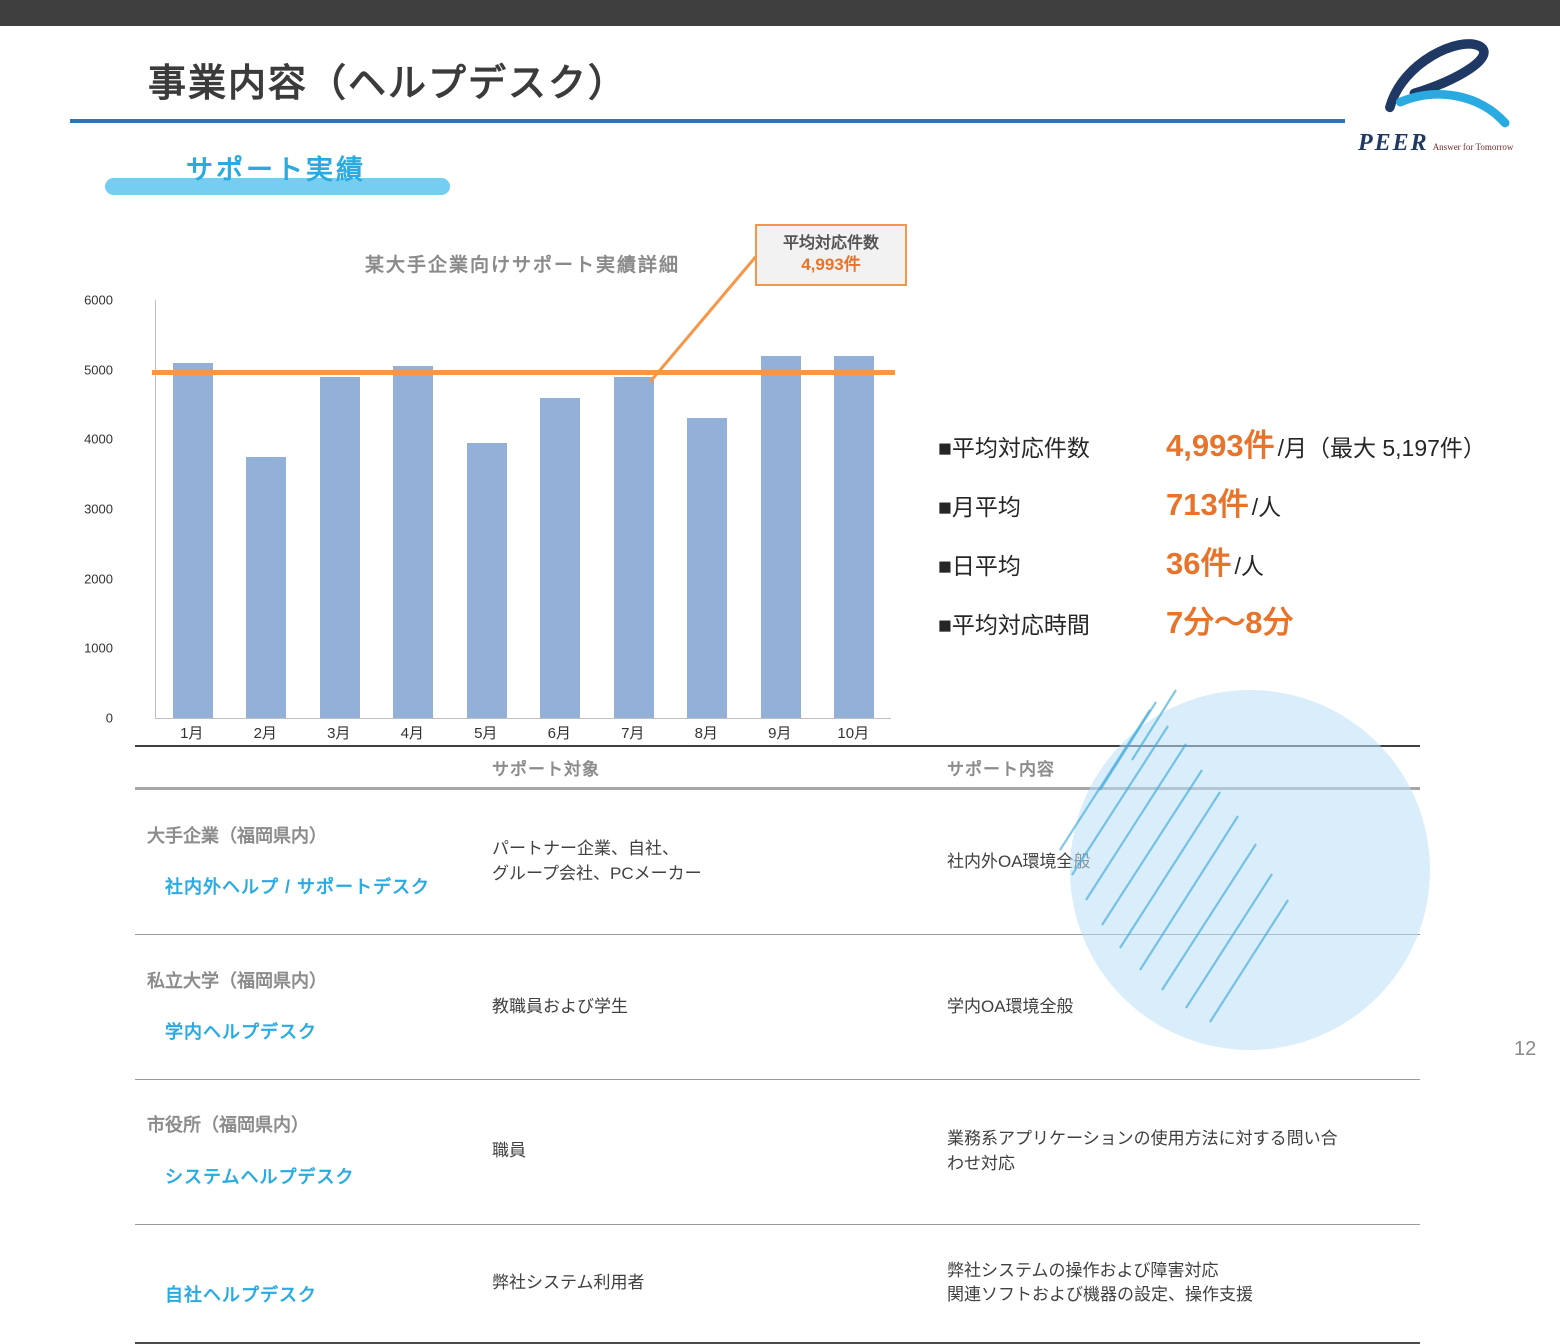  I want to click on stat-row-monthly-average: ■月平均 713件 /人, so click(1243, 508).